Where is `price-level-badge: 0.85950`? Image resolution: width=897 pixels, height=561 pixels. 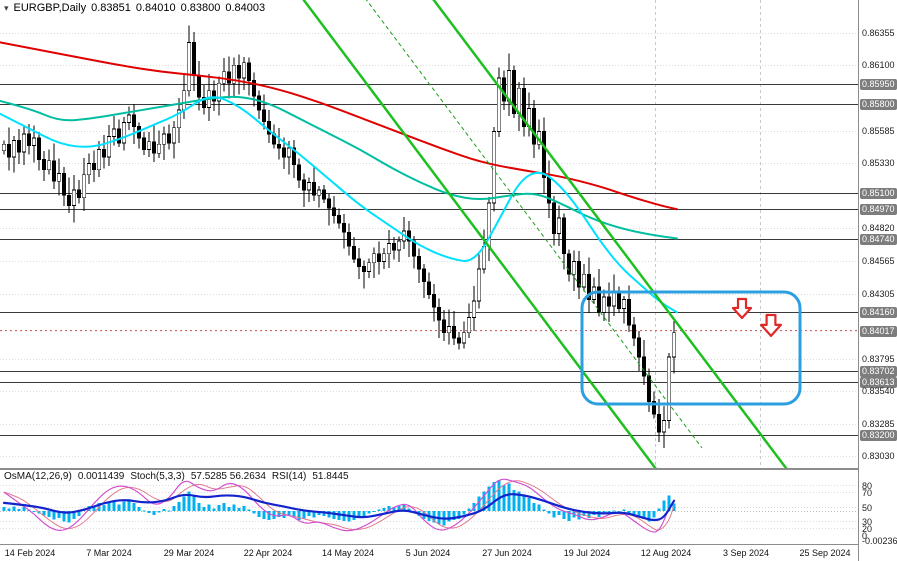
price-level-badge: 0.85950 is located at coordinates (878, 85).